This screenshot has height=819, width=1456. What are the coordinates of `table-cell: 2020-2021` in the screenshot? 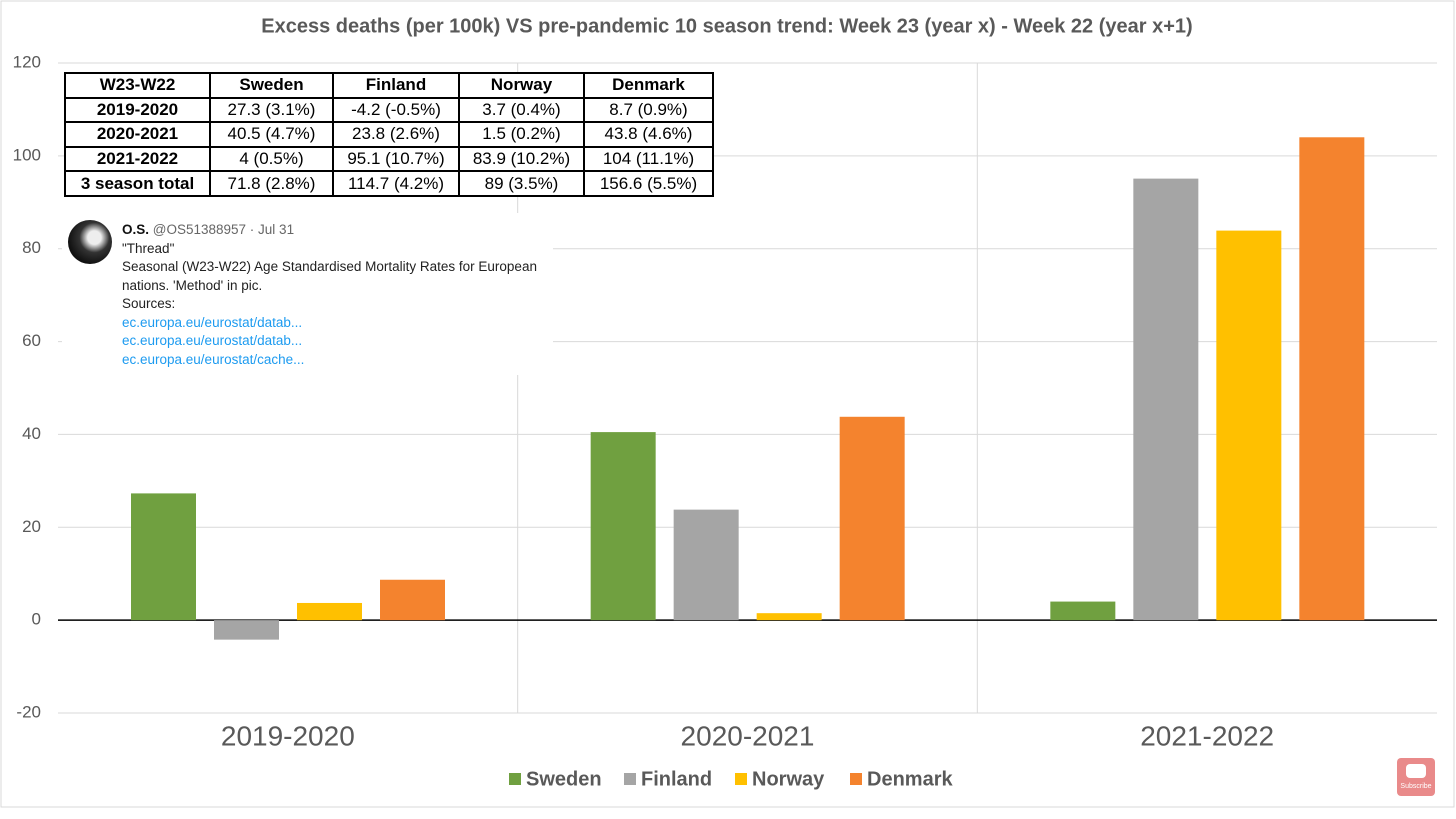 It's located at (137, 134).